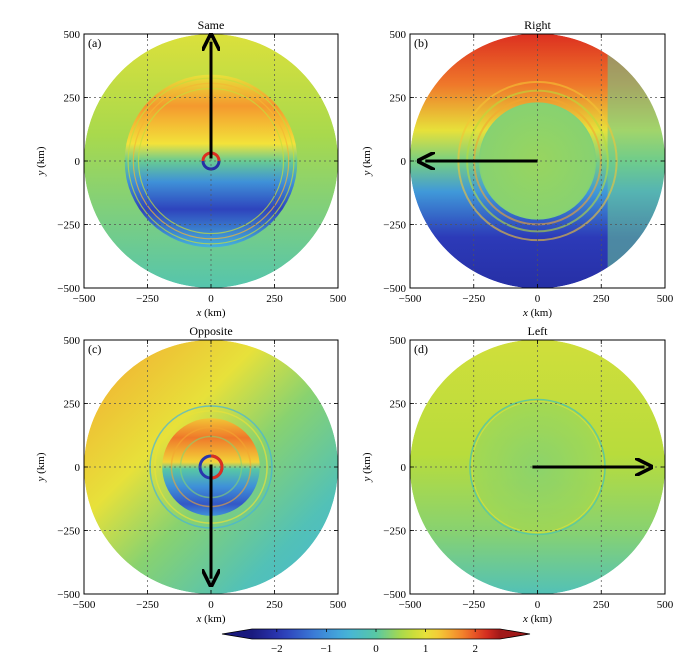 The height and width of the screenshot is (653, 700). I want to click on panel-tag: (a), so click(94, 43).